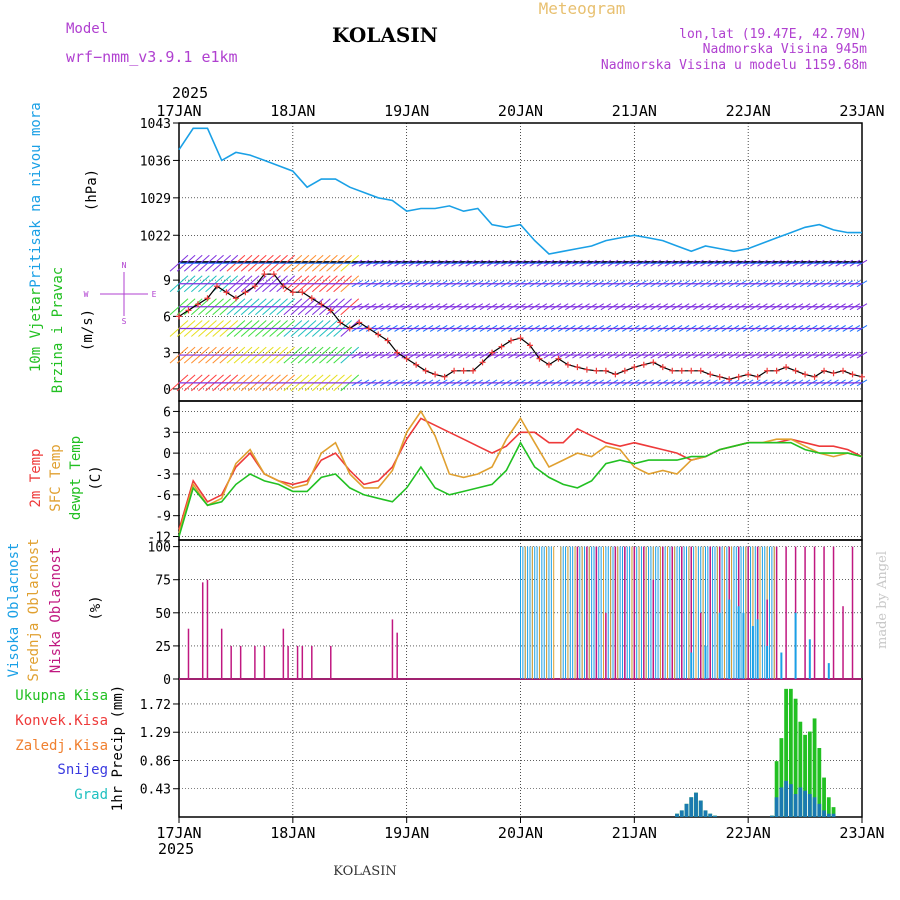  I want to click on cloud-high-label: Visoka Oblacnost, so click(14, 610).